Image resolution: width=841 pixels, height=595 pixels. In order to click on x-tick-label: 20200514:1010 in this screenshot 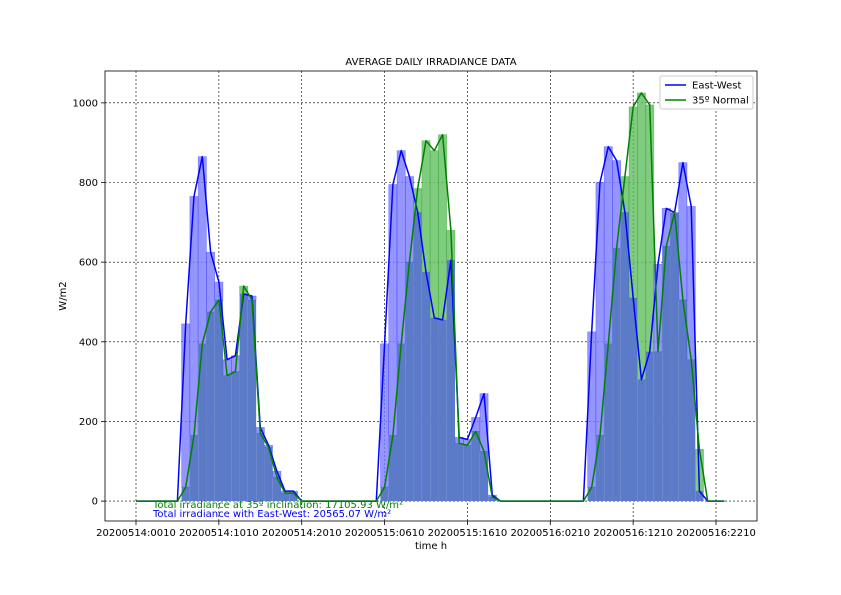, I will do `click(219, 533)`.